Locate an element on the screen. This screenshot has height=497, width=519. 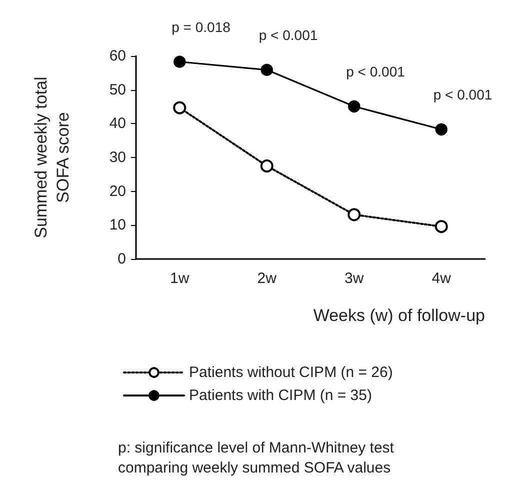
text: p: significance level of Mann-Whitney test comparing weekly summed SOFA values is located at coordinates (256, 458).